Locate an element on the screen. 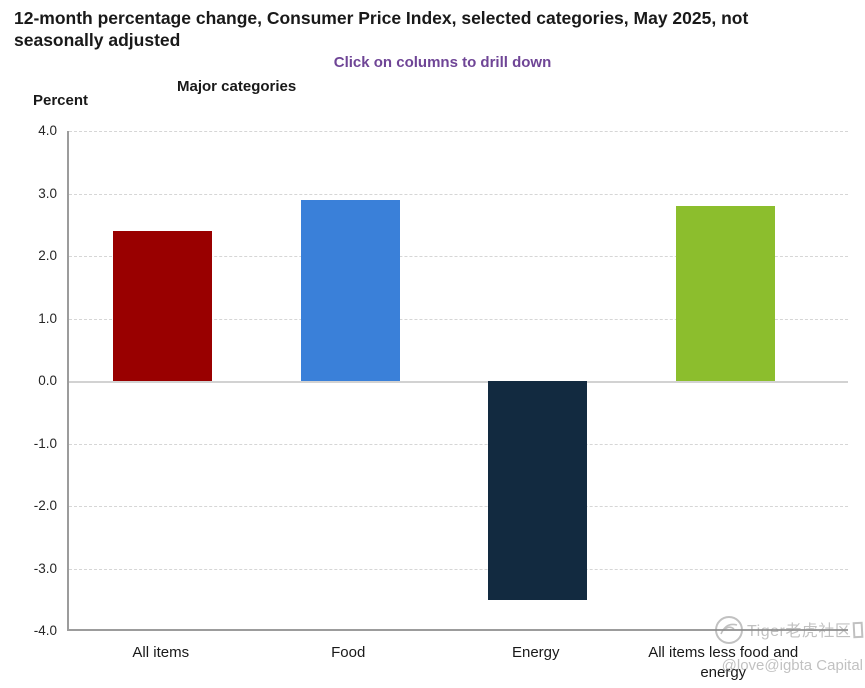  bar-food is located at coordinates (350, 290).